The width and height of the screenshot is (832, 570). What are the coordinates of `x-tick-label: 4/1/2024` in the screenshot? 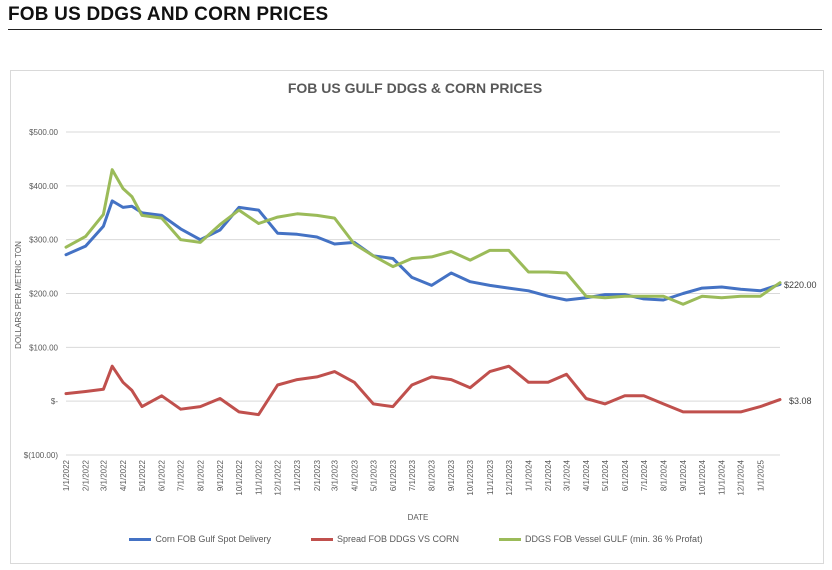 It's located at (586, 475).